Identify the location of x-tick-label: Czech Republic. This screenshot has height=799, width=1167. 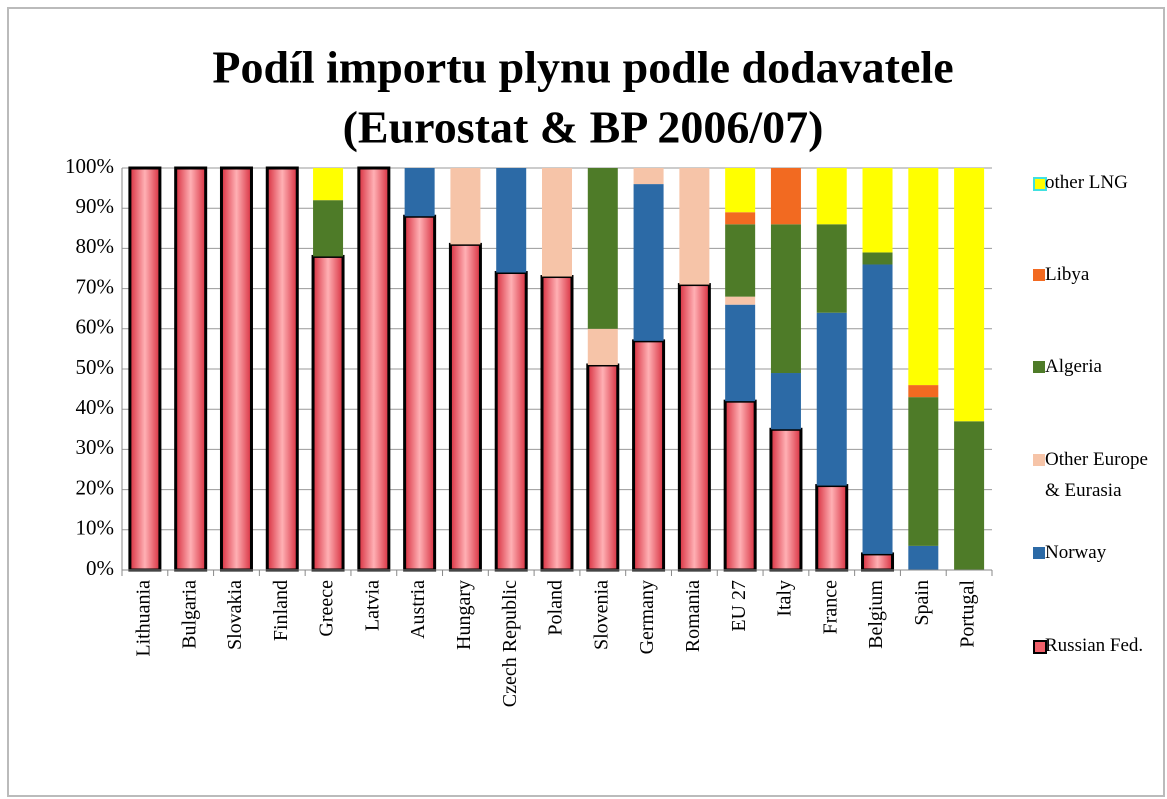
(510, 643).